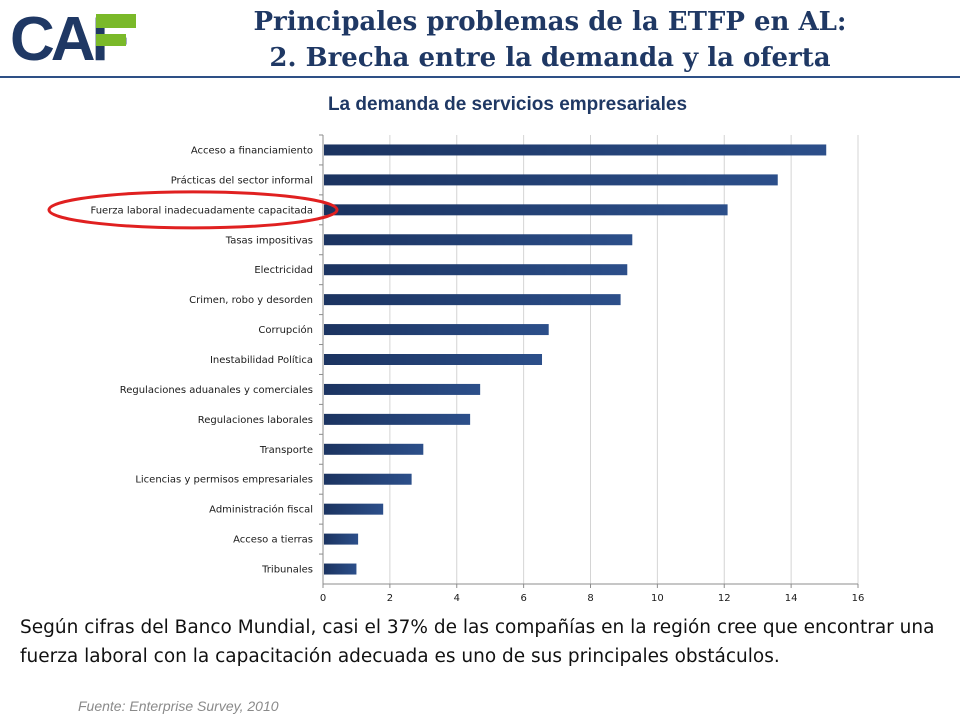 The height and width of the screenshot is (720, 960). Describe the element at coordinates (287, 570) in the screenshot. I see `category-label-14: Tribunales` at that location.